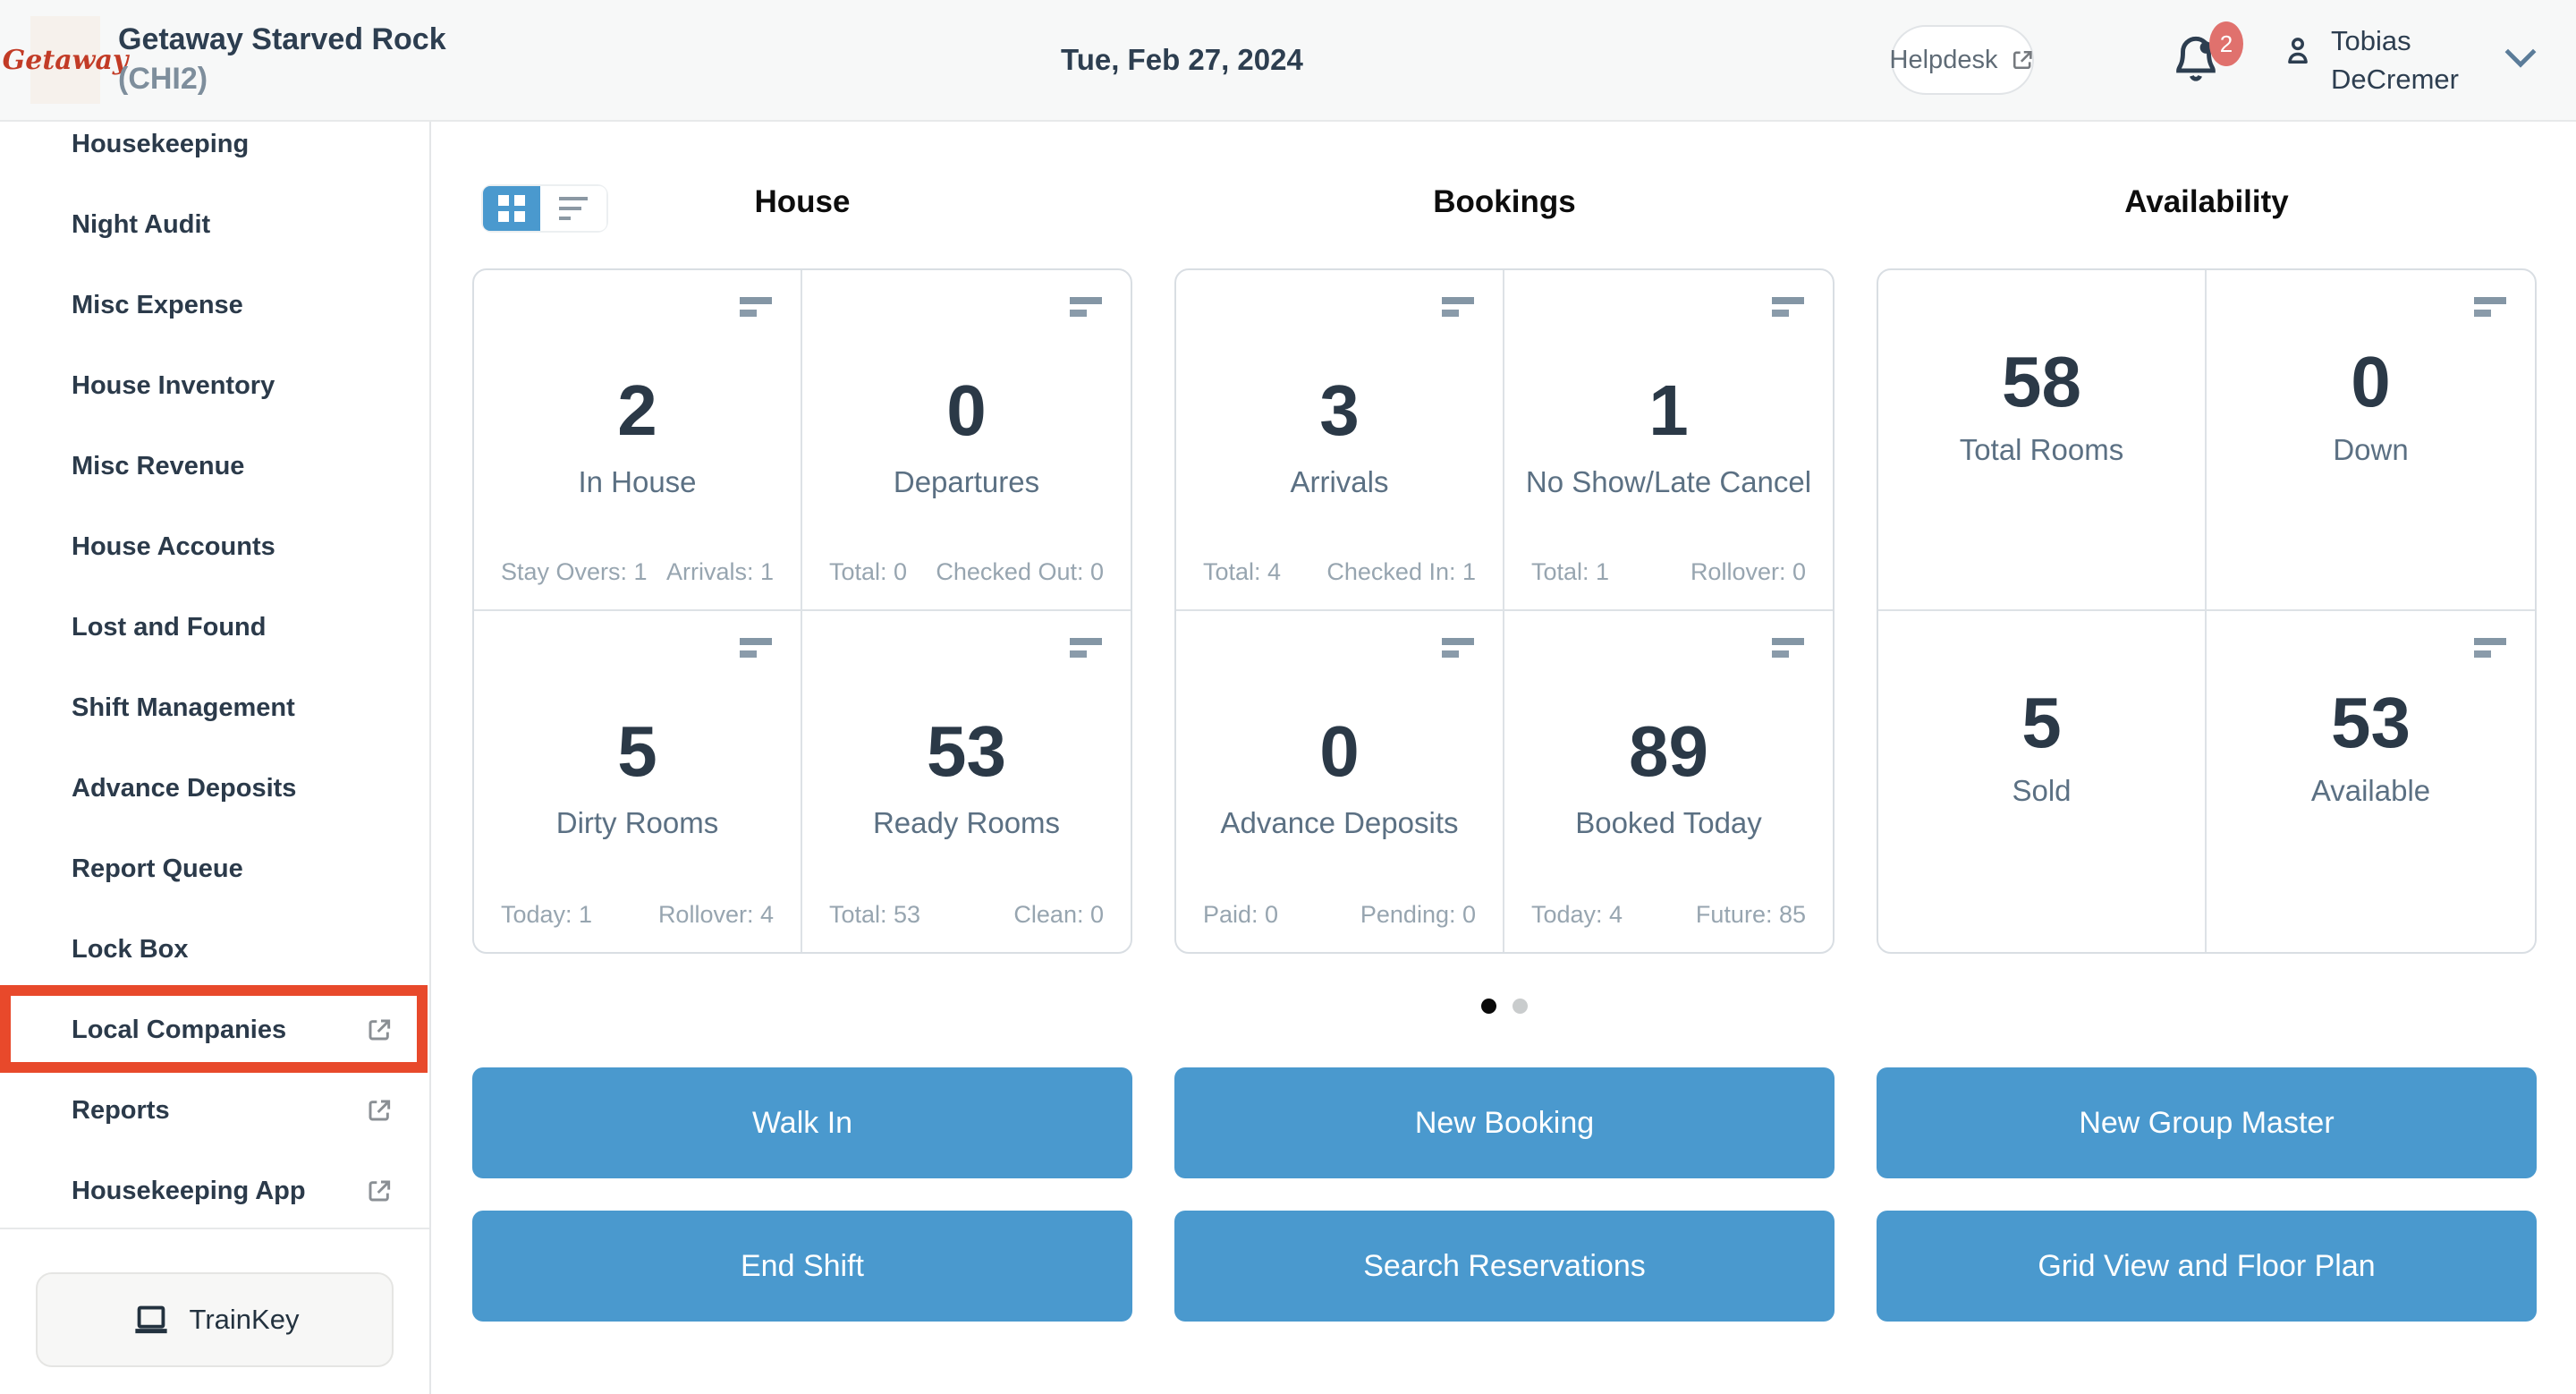 The width and height of the screenshot is (2576, 1394). Describe the element at coordinates (2207, 1122) in the screenshot. I see `action-button: New Group Master` at that location.